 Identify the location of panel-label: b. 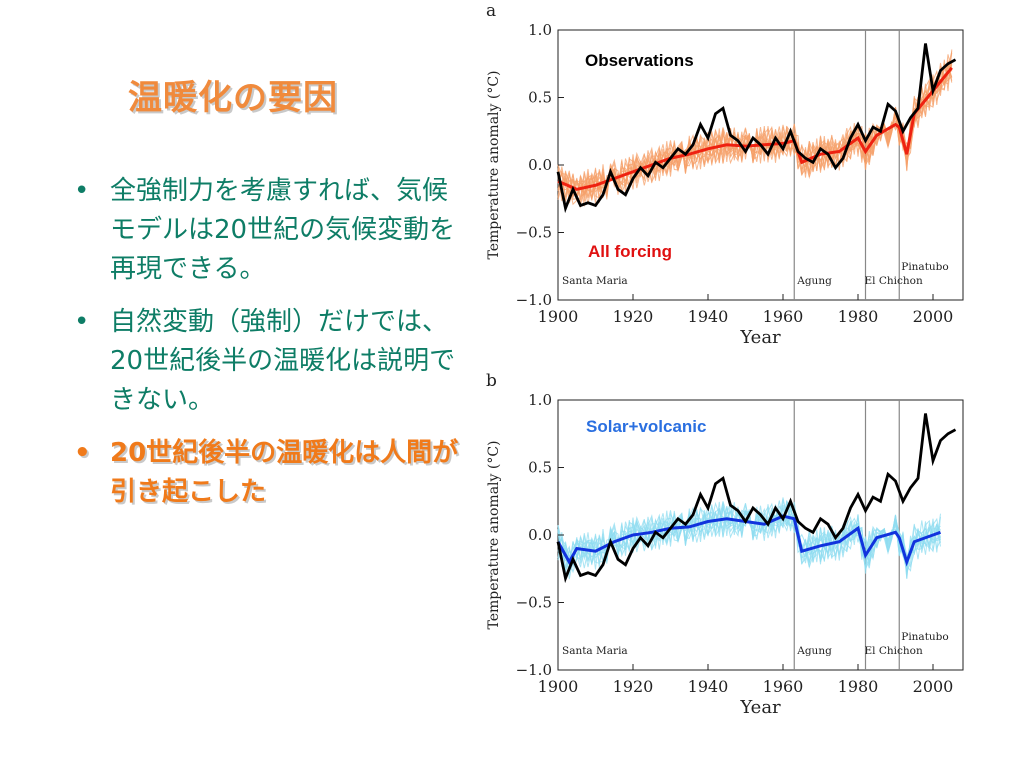
(491, 381).